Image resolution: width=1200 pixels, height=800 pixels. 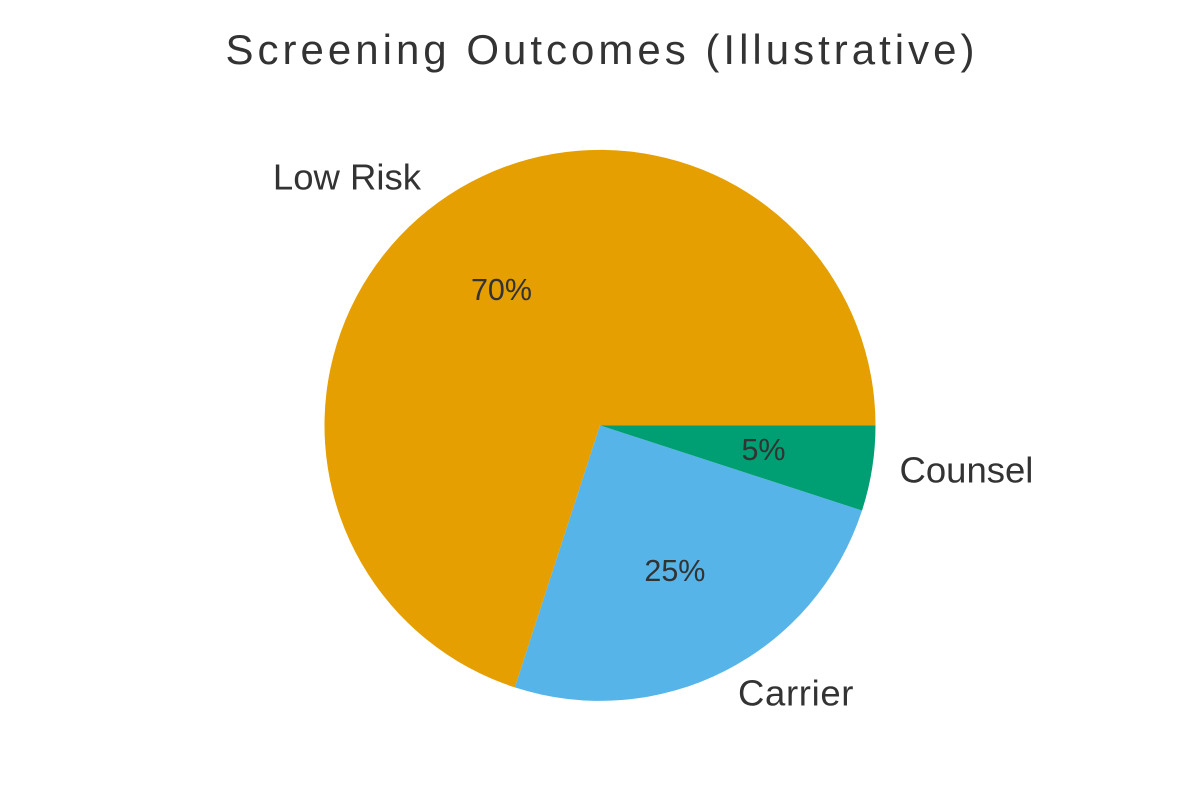 I want to click on svg-text: 25%, so click(x=674, y=571).